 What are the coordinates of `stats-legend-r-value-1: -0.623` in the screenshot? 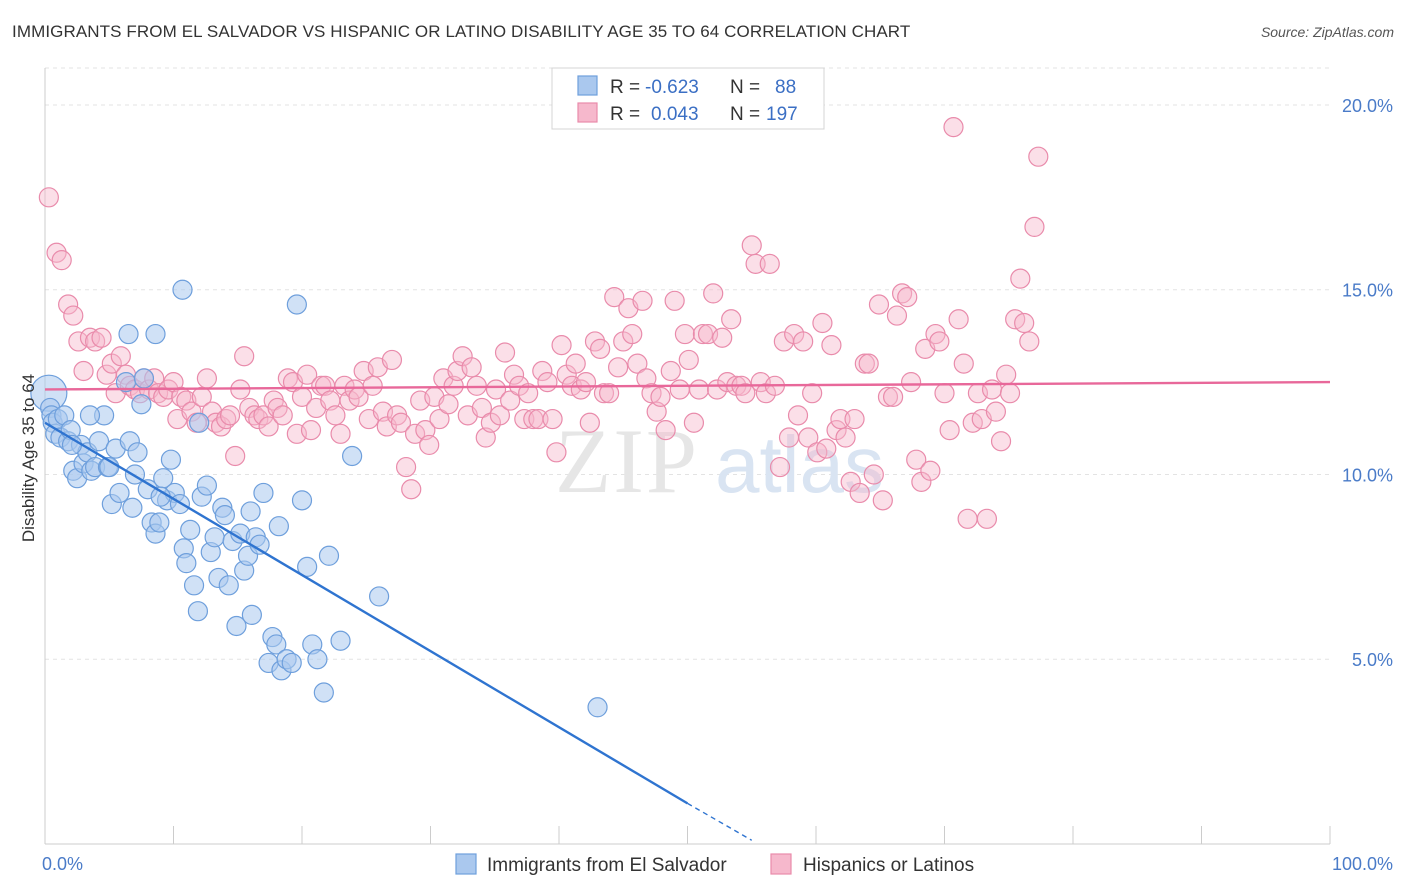 It's located at (672, 87).